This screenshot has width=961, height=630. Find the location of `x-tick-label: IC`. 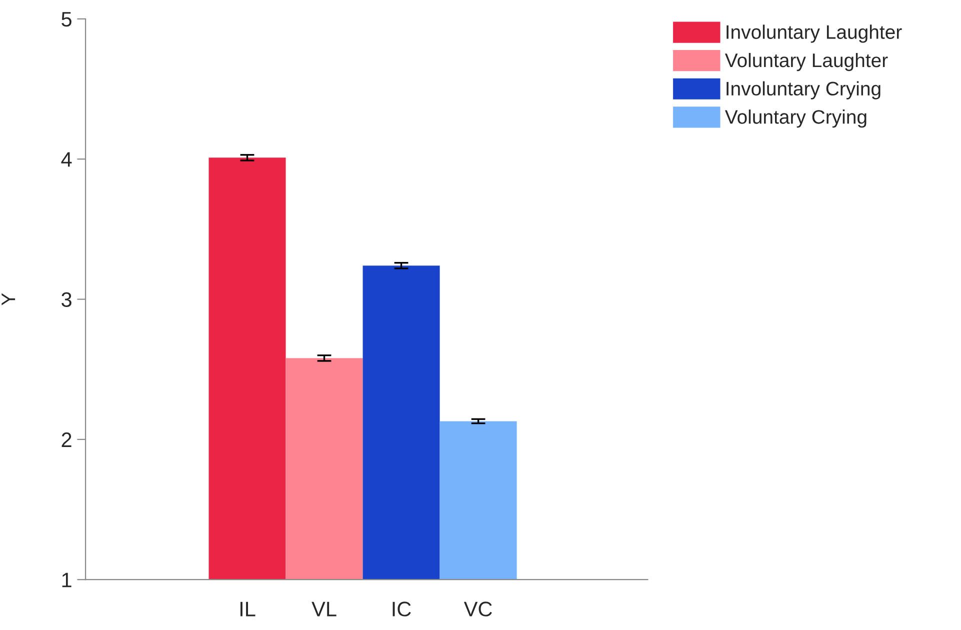

x-tick-label: IC is located at coordinates (401, 609).